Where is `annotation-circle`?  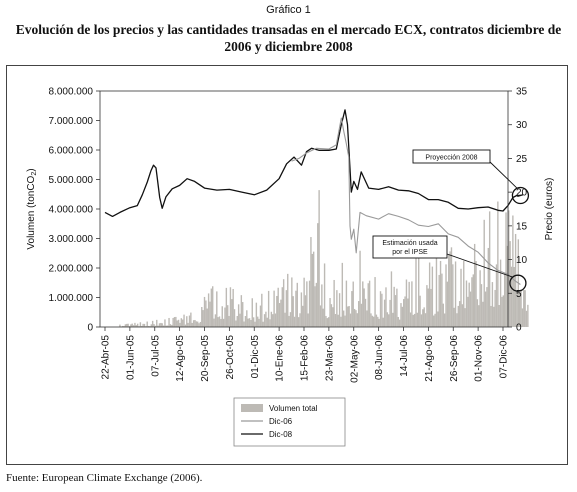
annotation-circle is located at coordinates (518, 283).